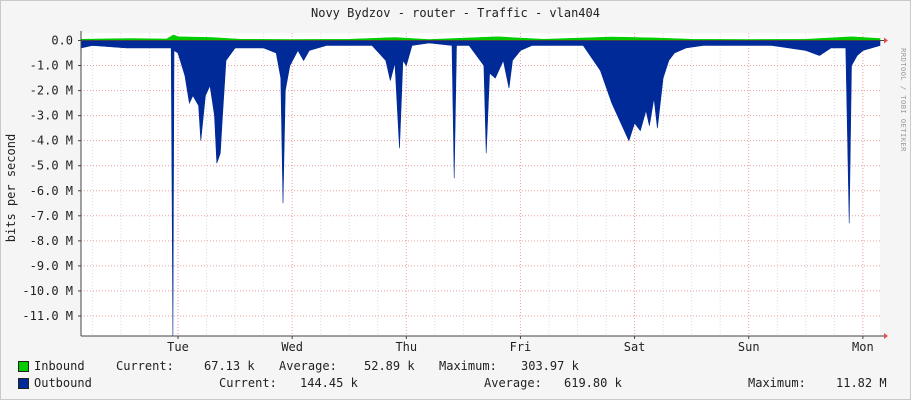  What do you see at coordinates (863, 347) in the screenshot?
I see `x-tick-label: Mon` at bounding box center [863, 347].